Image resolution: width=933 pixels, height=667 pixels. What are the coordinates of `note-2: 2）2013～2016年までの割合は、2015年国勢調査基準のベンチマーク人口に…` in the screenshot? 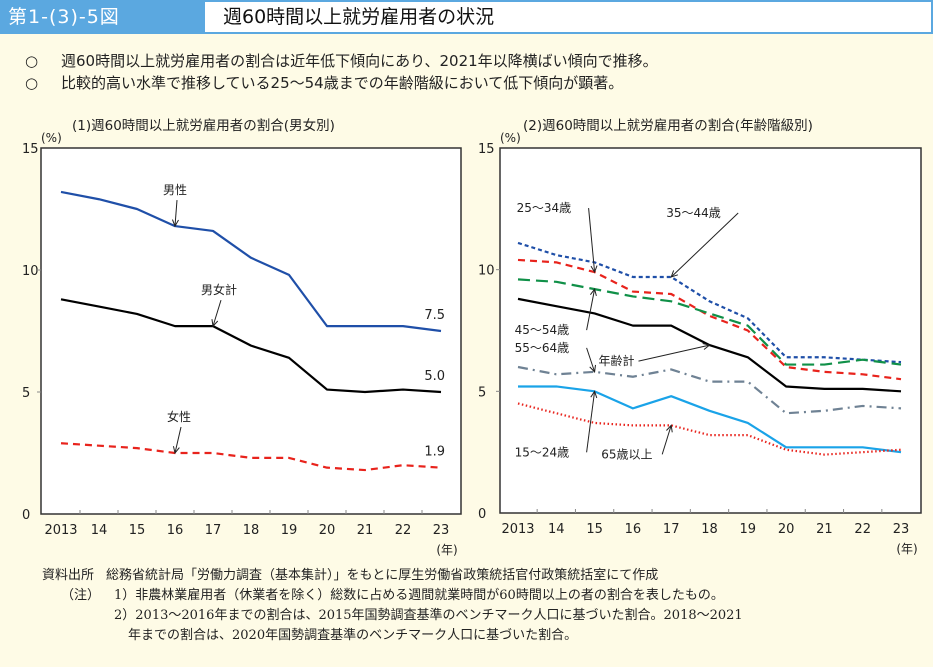 It's located at (428, 615).